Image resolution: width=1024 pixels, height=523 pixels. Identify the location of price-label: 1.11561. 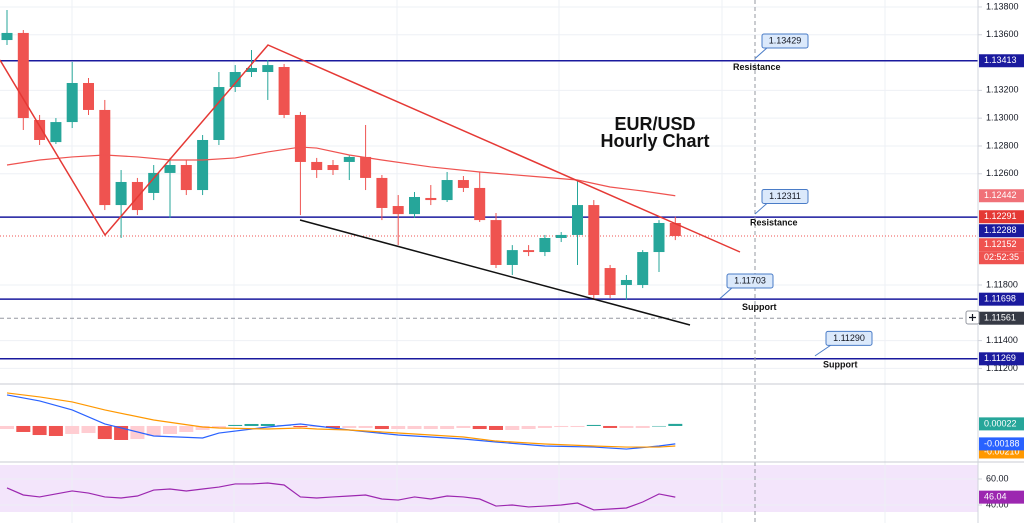
(1000, 318).